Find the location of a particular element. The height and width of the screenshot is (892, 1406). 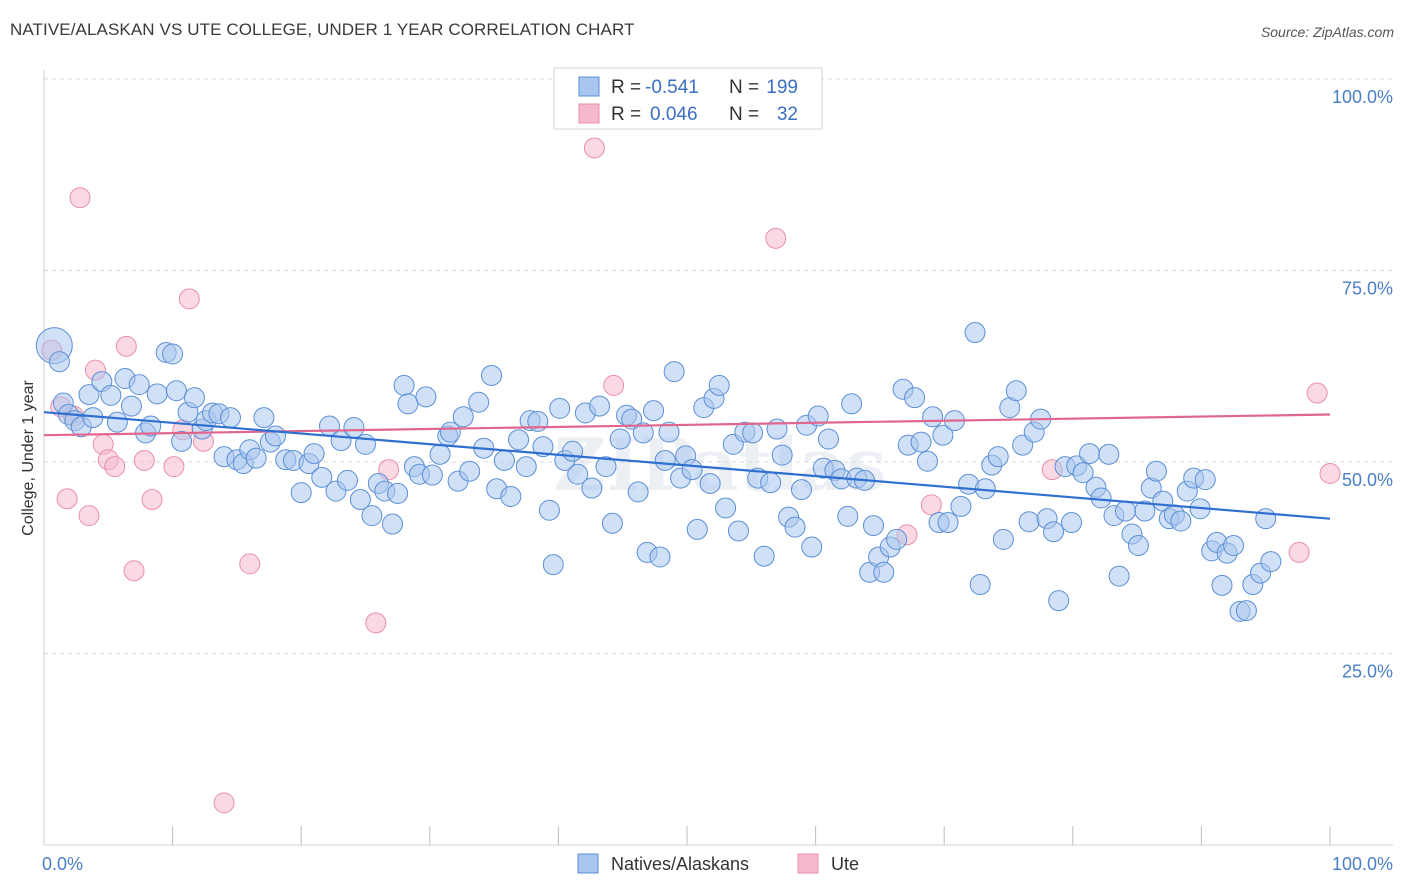

natives-trend-line is located at coordinates (687, 465).